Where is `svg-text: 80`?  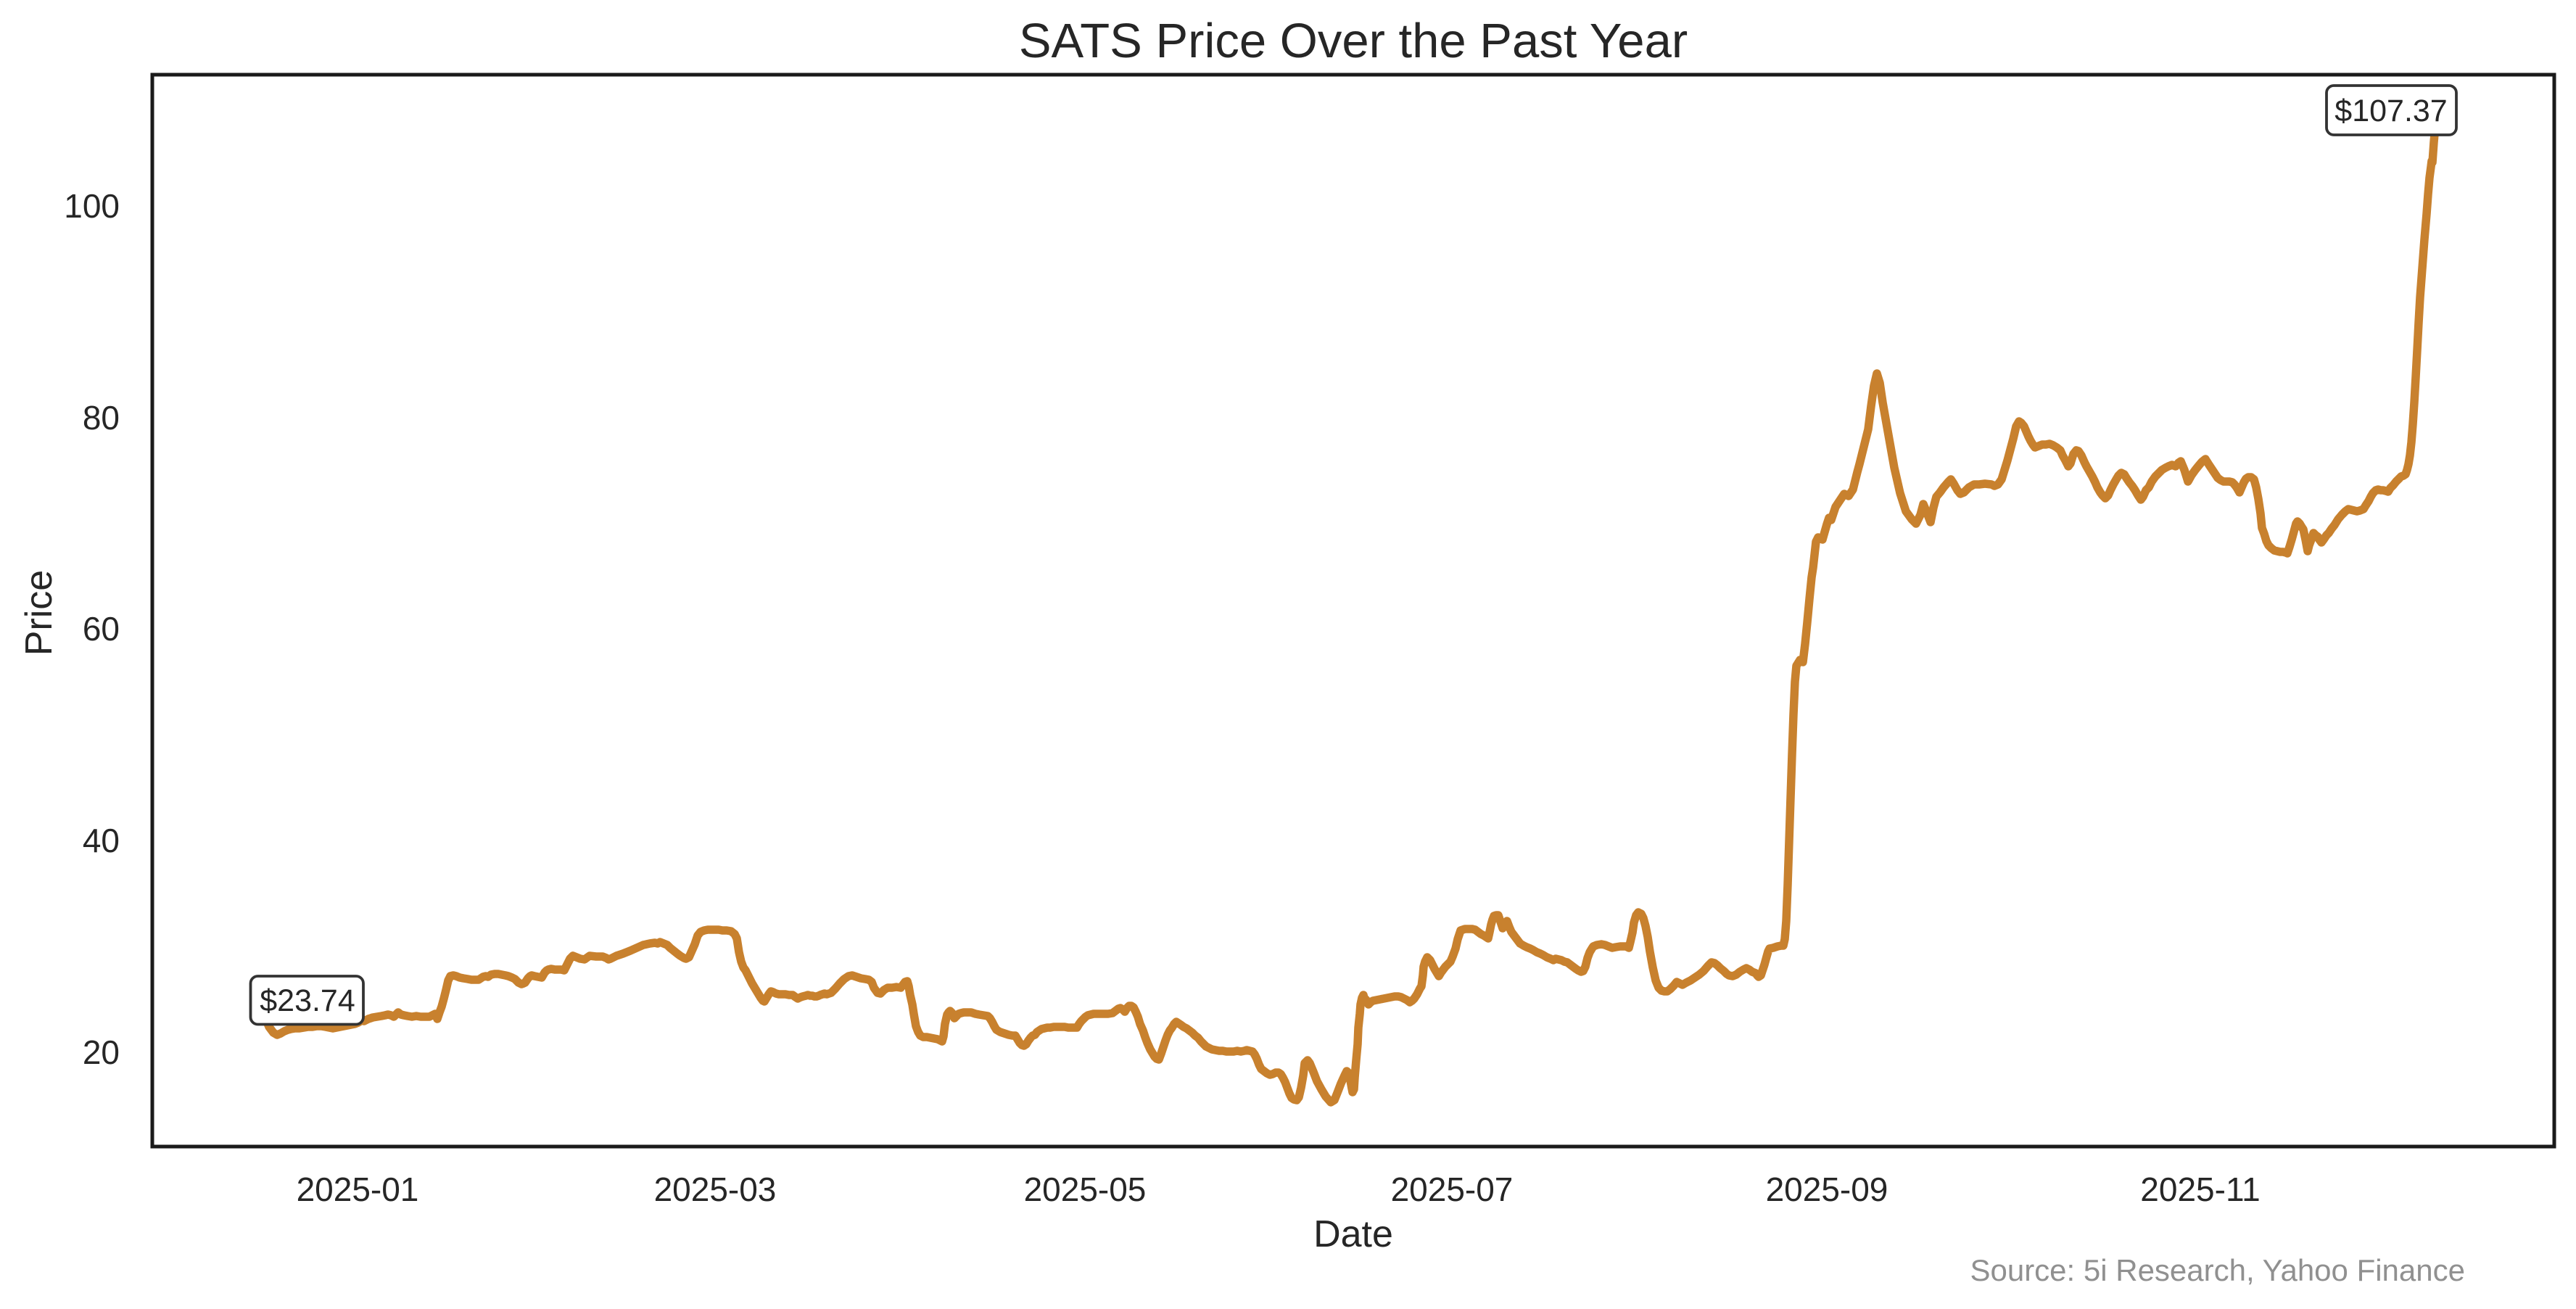
svg-text: 80 is located at coordinates (101, 418).